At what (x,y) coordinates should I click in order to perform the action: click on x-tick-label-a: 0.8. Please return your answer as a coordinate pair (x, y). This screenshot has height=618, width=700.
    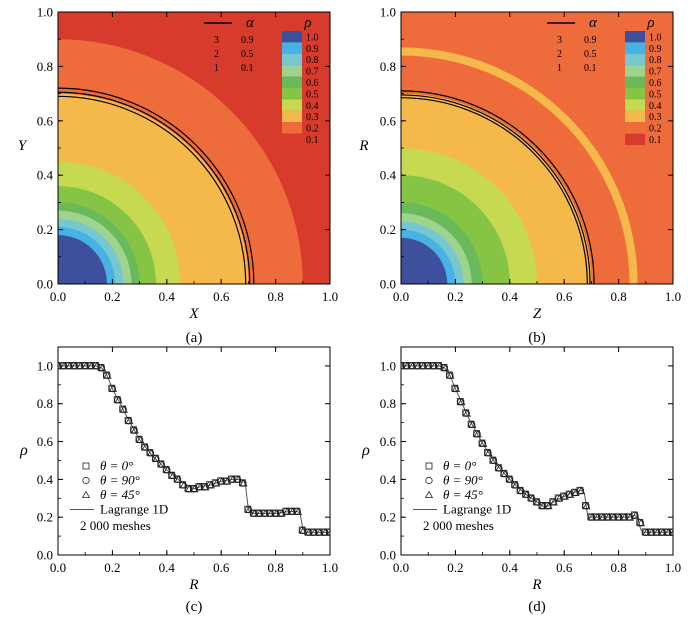
    Looking at the image, I should click on (275, 296).